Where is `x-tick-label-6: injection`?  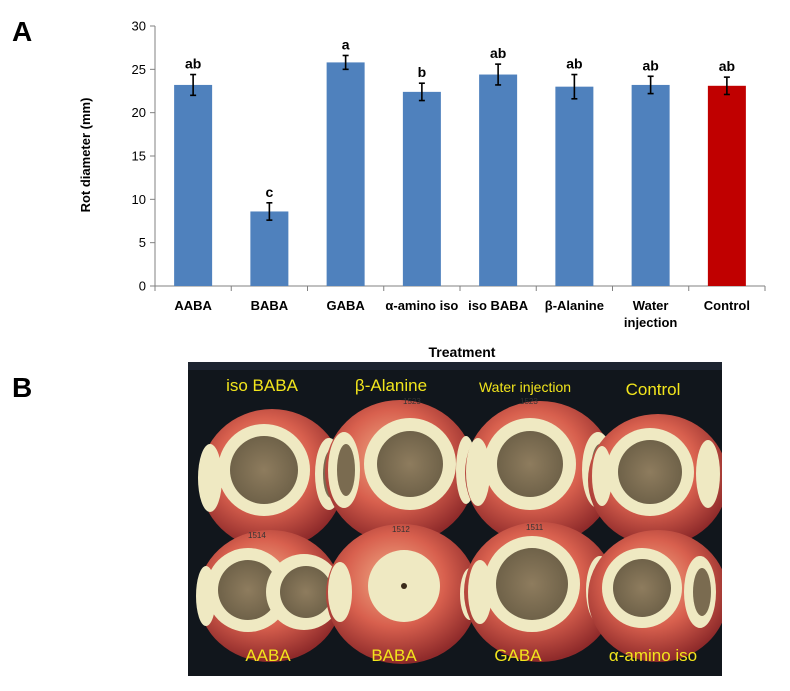 x-tick-label-6: injection is located at coordinates (651, 322).